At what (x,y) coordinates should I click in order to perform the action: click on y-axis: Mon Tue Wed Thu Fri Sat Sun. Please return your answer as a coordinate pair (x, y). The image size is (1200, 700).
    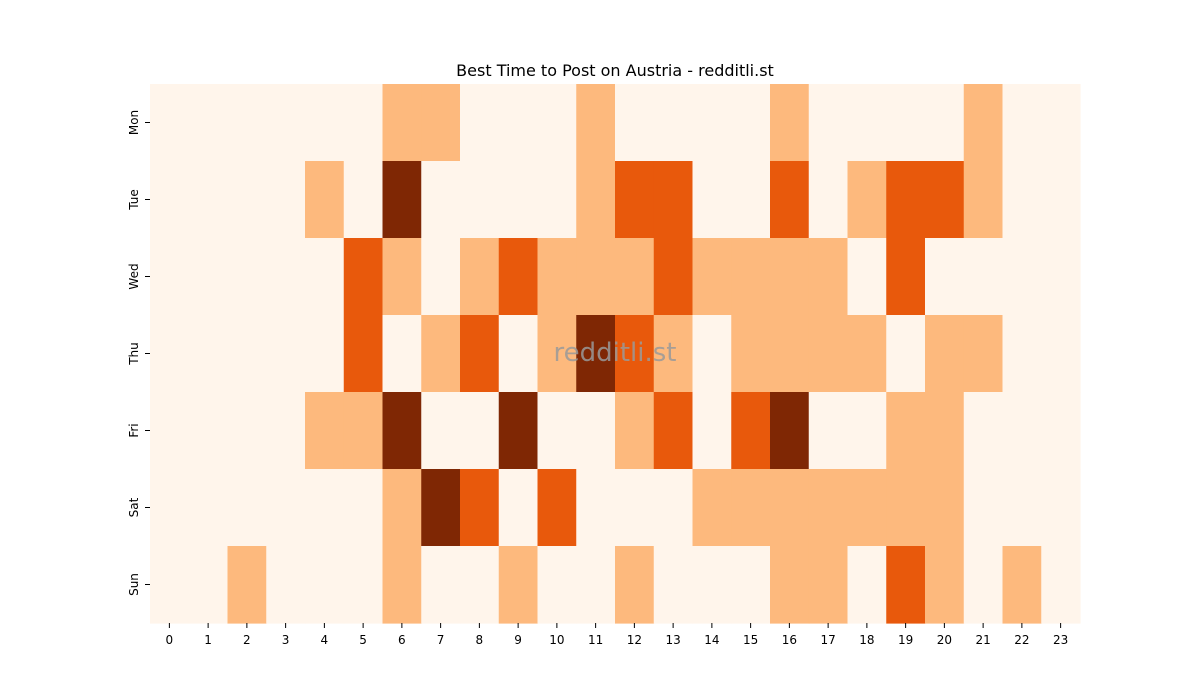
    Looking at the image, I should click on (138, 353).